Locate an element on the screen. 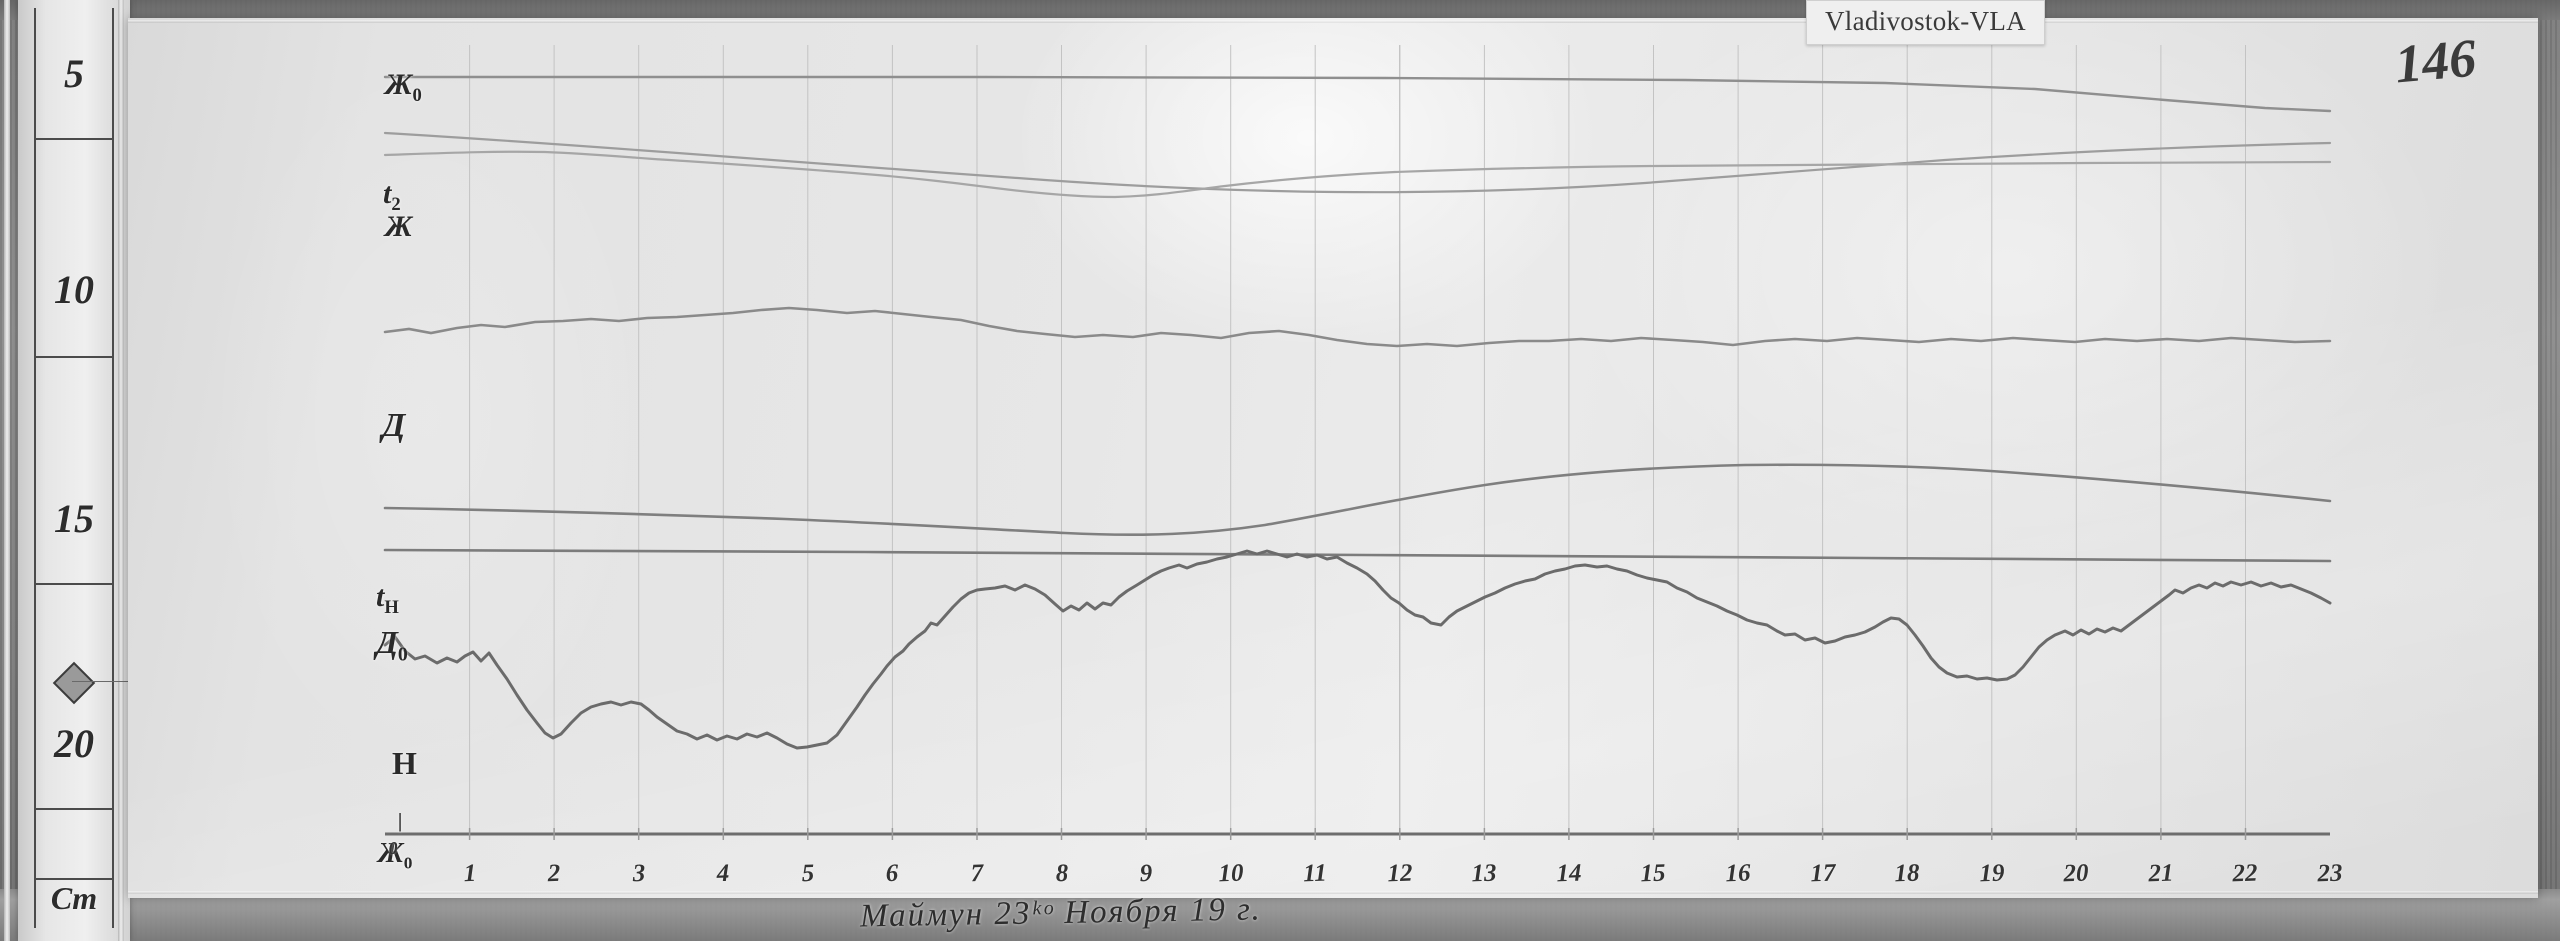 The width and height of the screenshot is (2560, 941). ruler-mark-20: 20 is located at coordinates (74, 743).